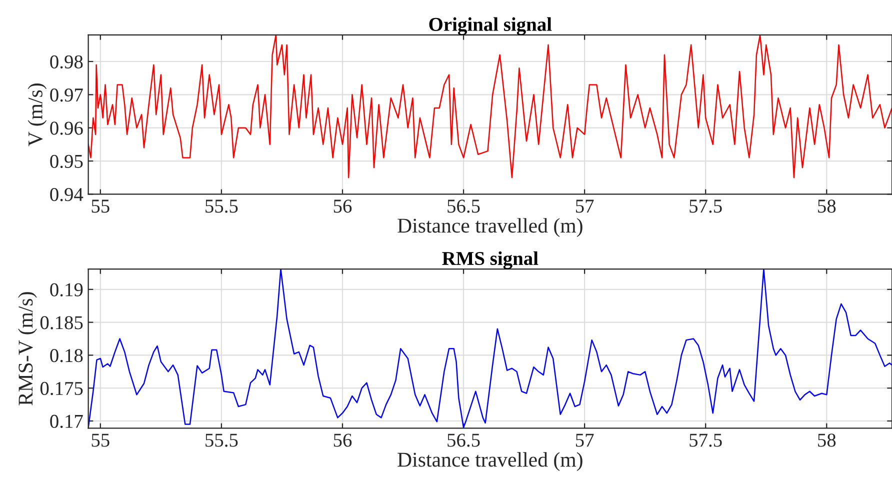 This screenshot has width=892, height=479. Describe the element at coordinates (61, 323) in the screenshot. I see `y-tick-label: 0.185` at that location.